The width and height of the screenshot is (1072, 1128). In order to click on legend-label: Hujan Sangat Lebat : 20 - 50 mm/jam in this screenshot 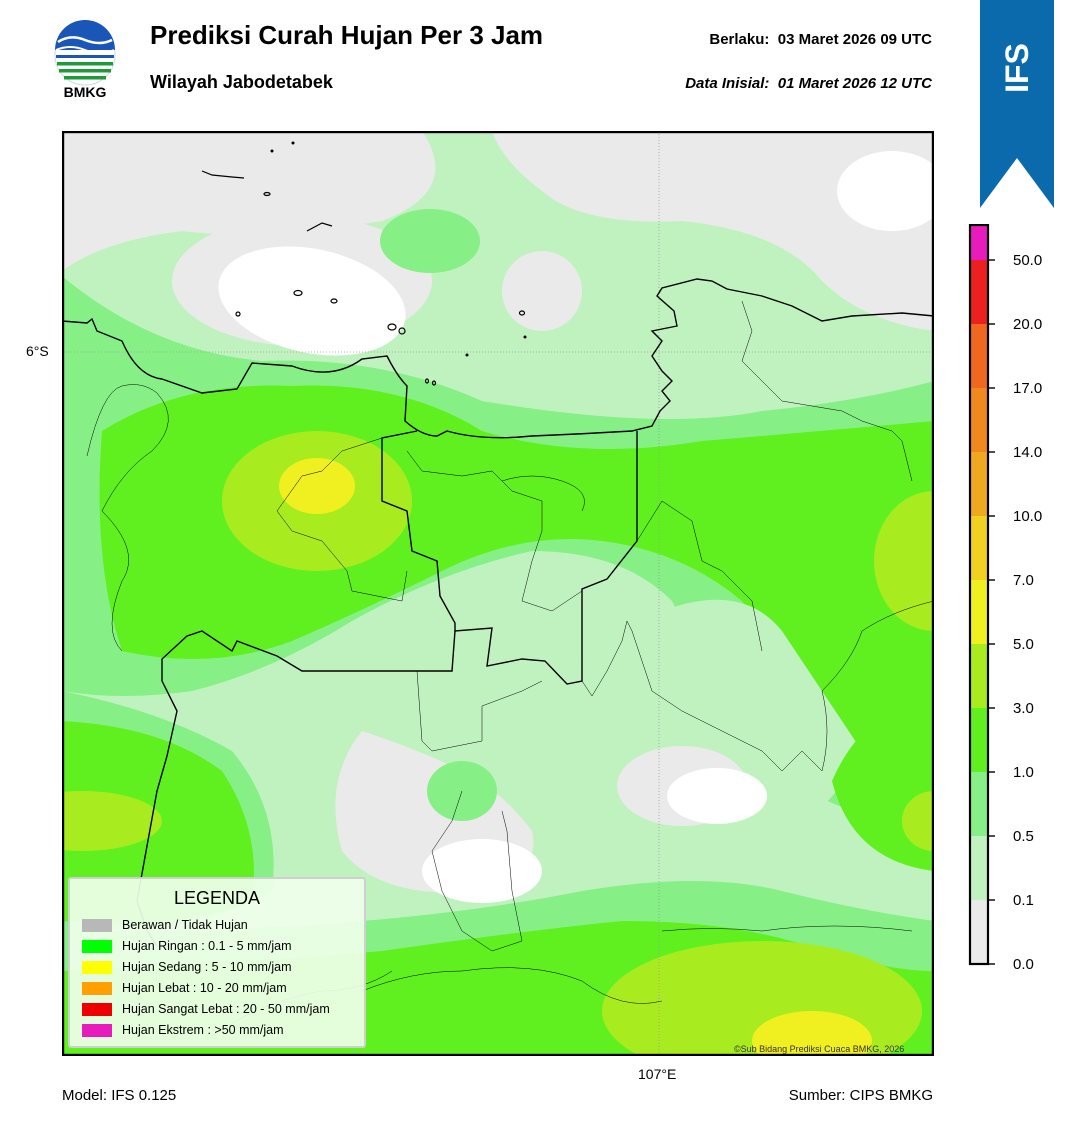, I will do `click(226, 1009)`.